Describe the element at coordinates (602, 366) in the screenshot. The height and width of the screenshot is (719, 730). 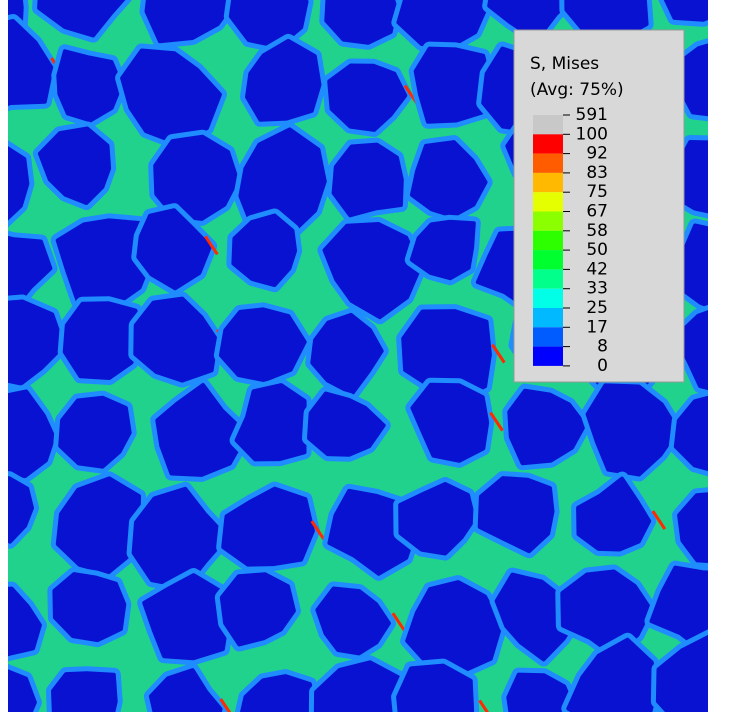
I see `legend-label: 0` at that location.